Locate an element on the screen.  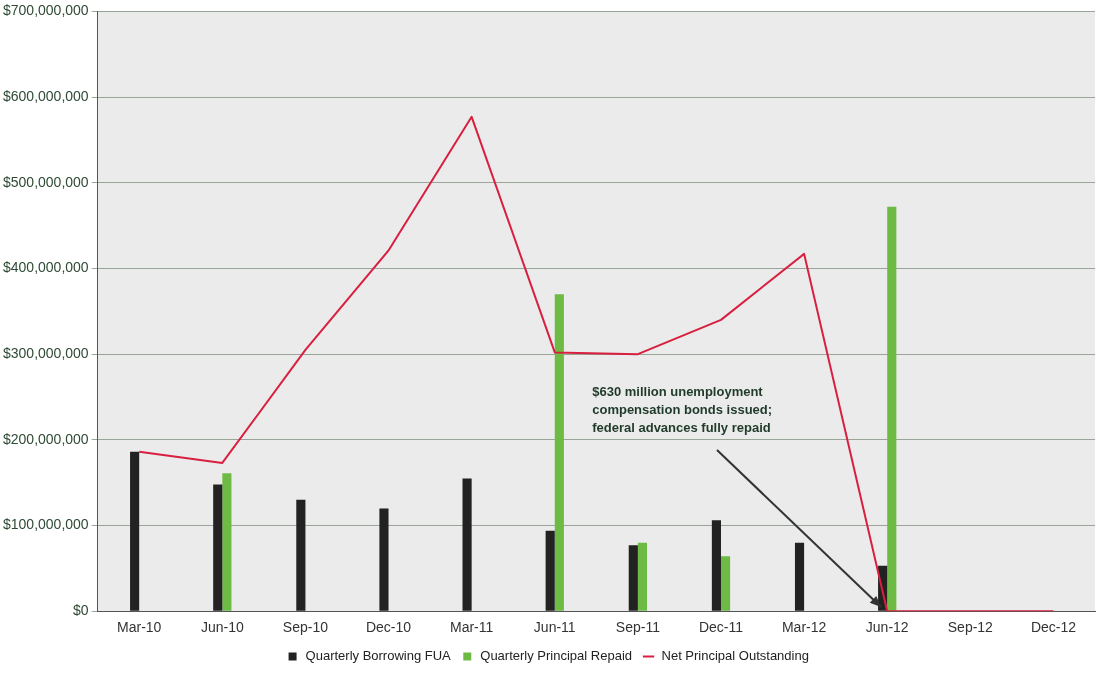
legend-label: Quarterly Principal Repaid is located at coordinates (556, 656).